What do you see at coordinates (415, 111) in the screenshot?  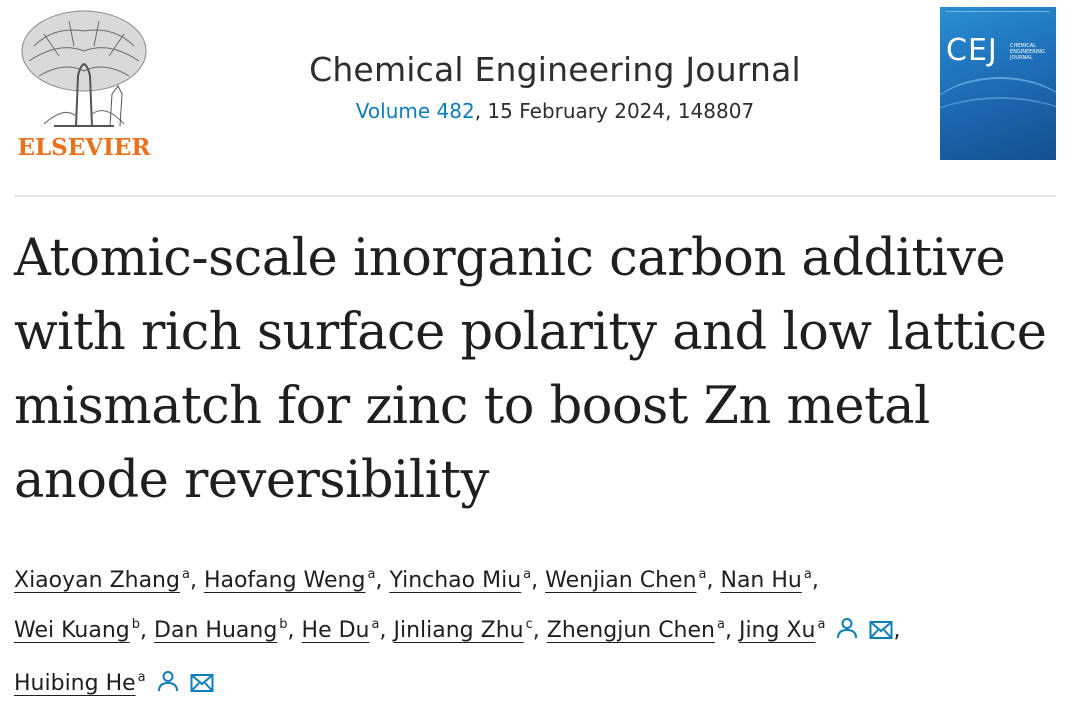 I see `volume-link: Volume 482` at bounding box center [415, 111].